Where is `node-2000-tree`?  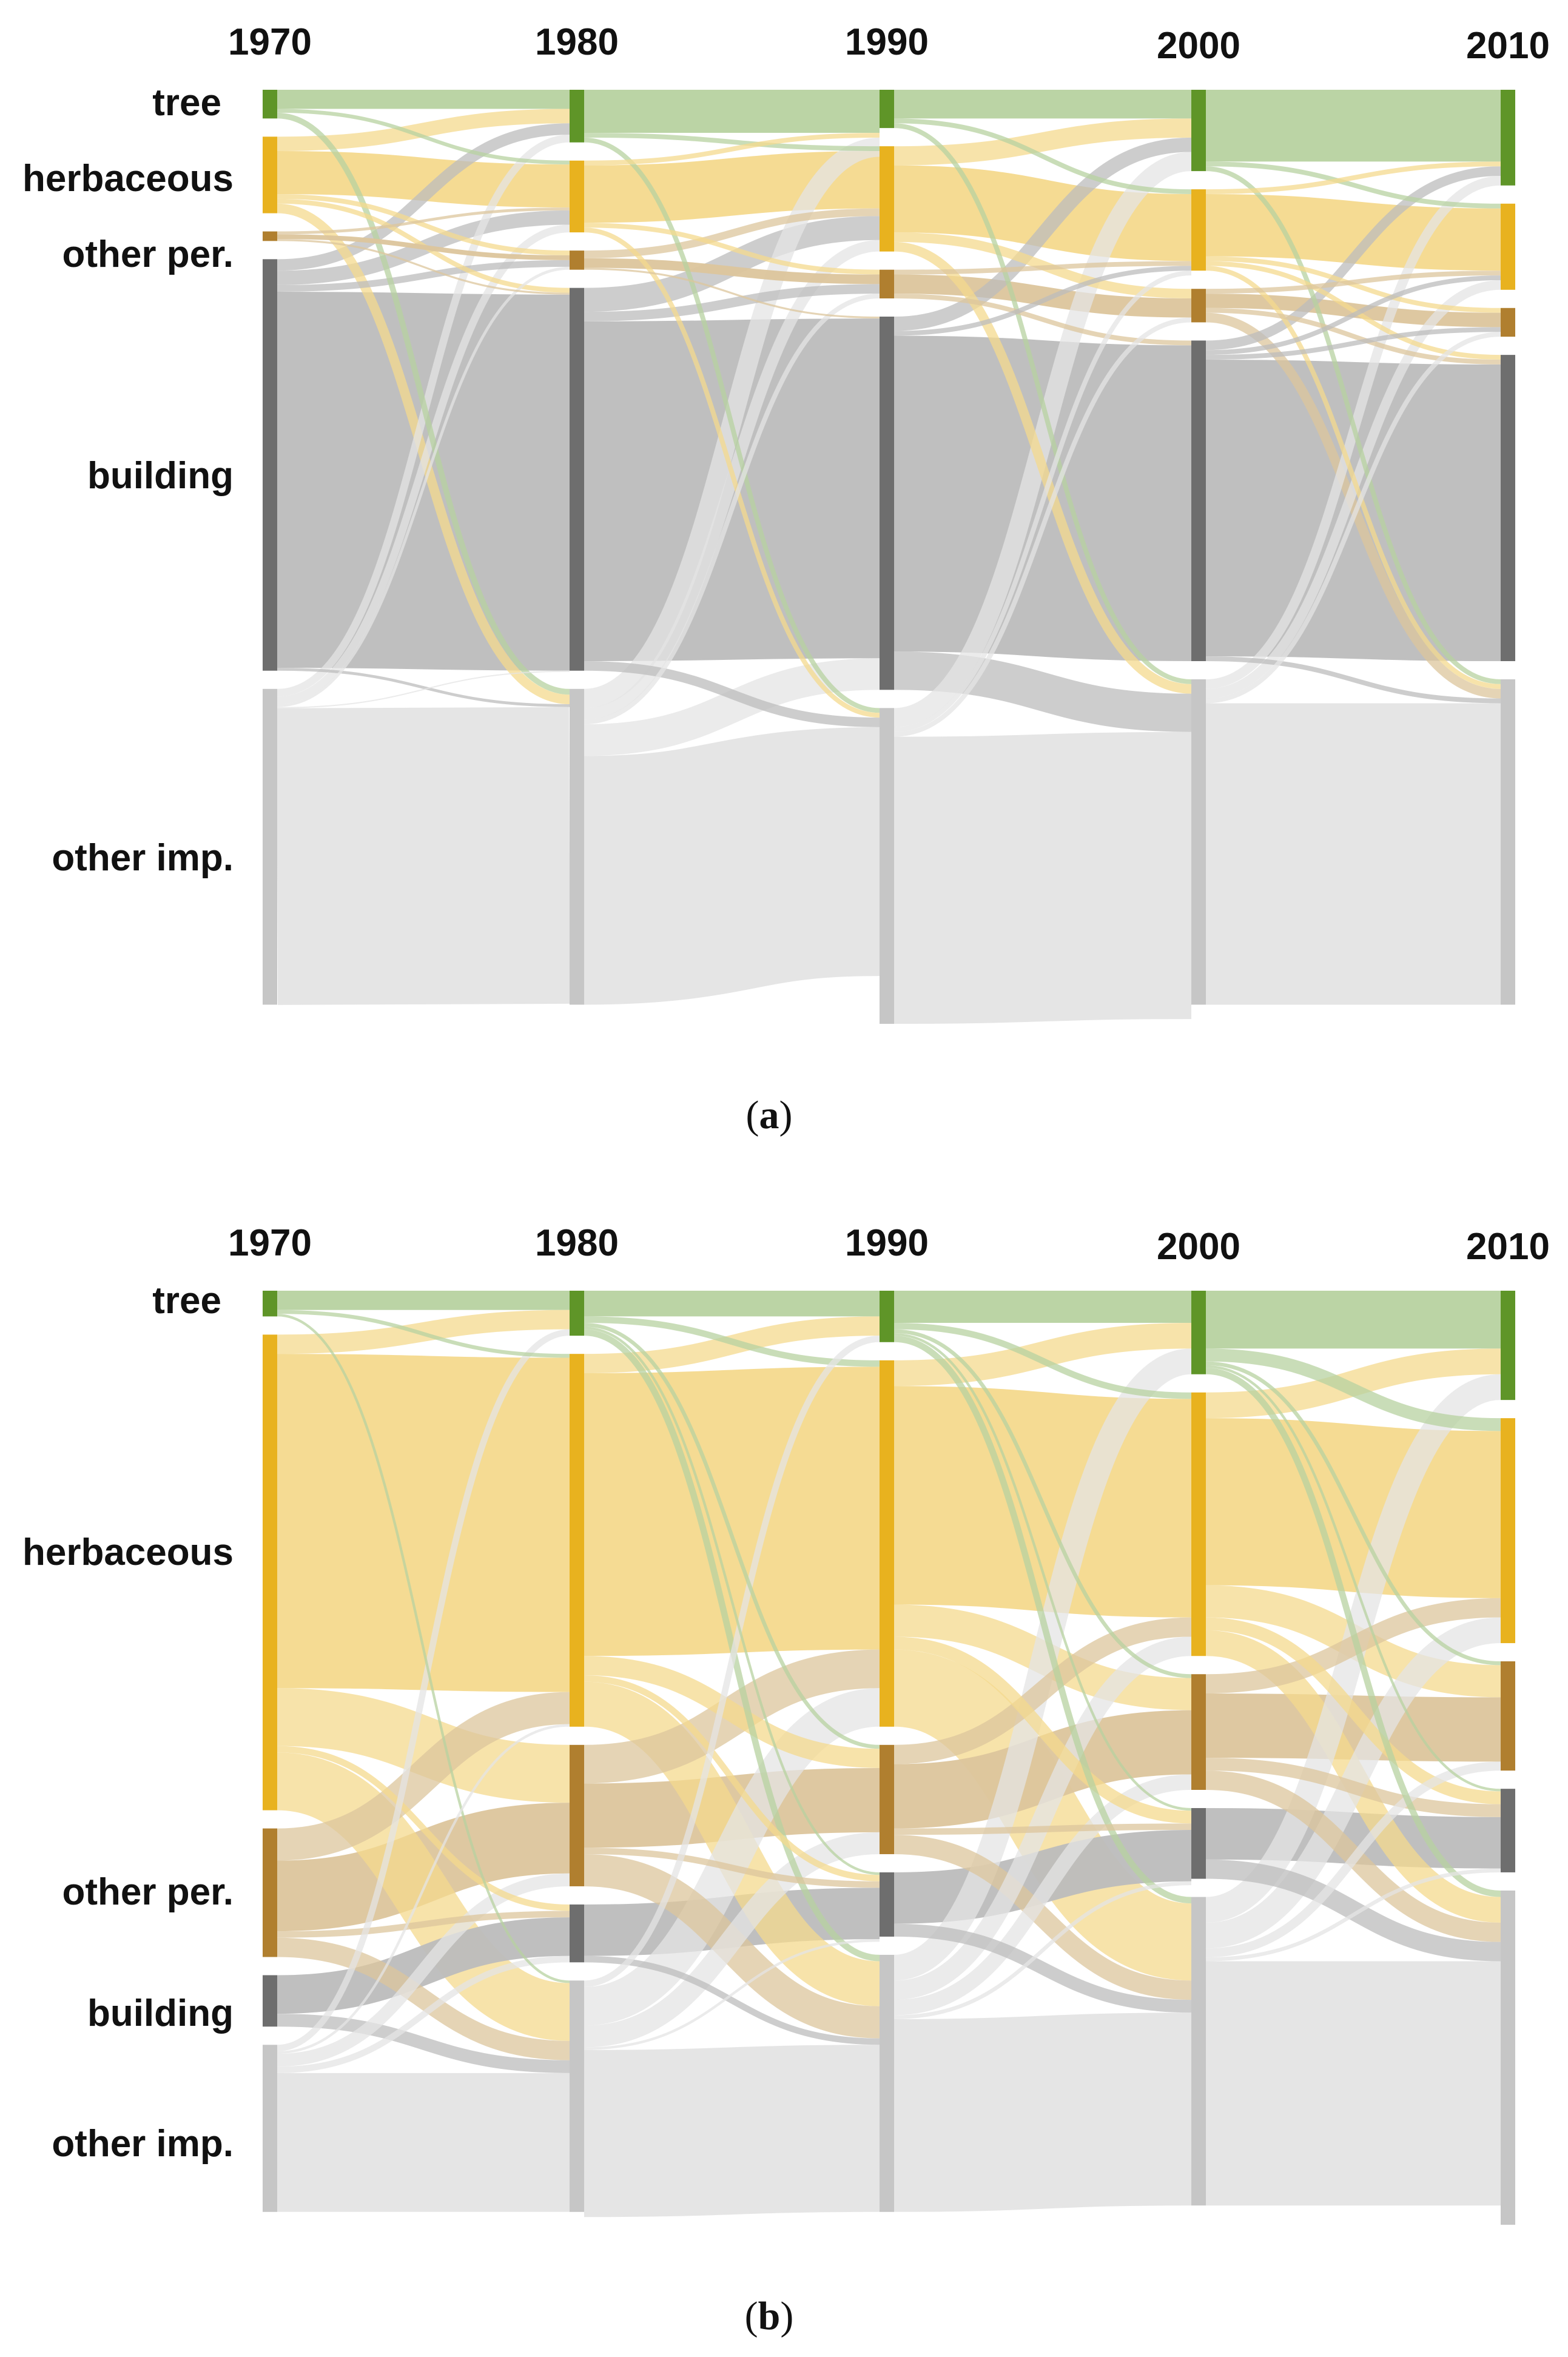
node-2000-tree is located at coordinates (1198, 131).